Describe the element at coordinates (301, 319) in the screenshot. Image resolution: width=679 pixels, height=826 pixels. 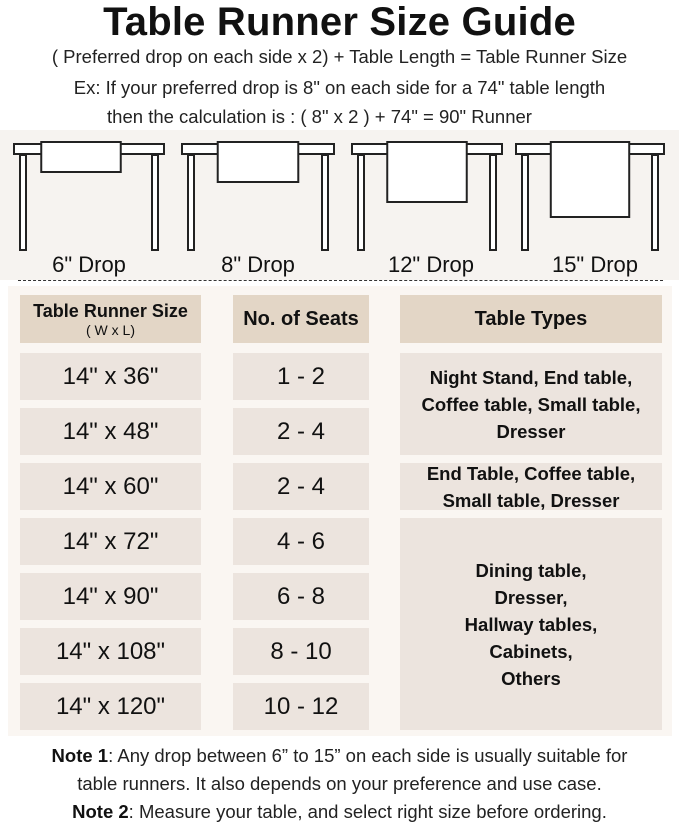
I see `header-seats: No. of Seats` at that location.